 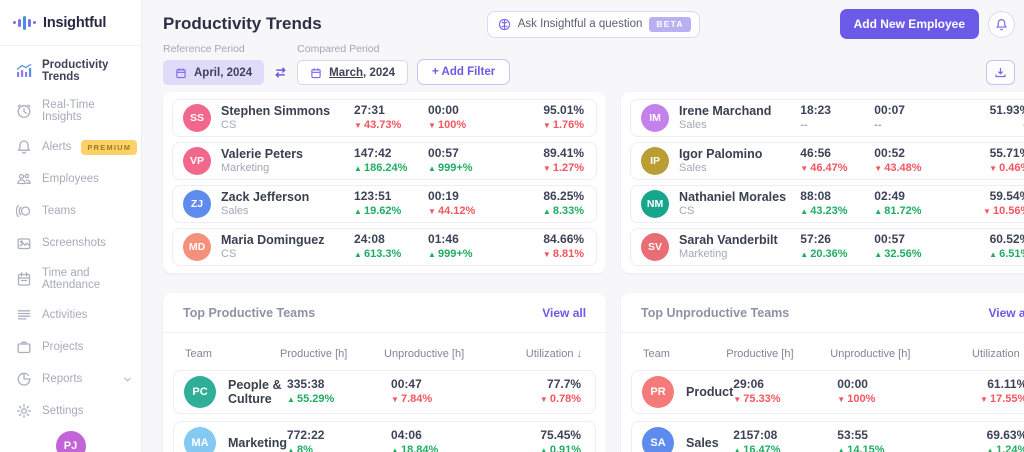 I want to click on delta-down: ▼ 100%, so click(x=447, y=125).